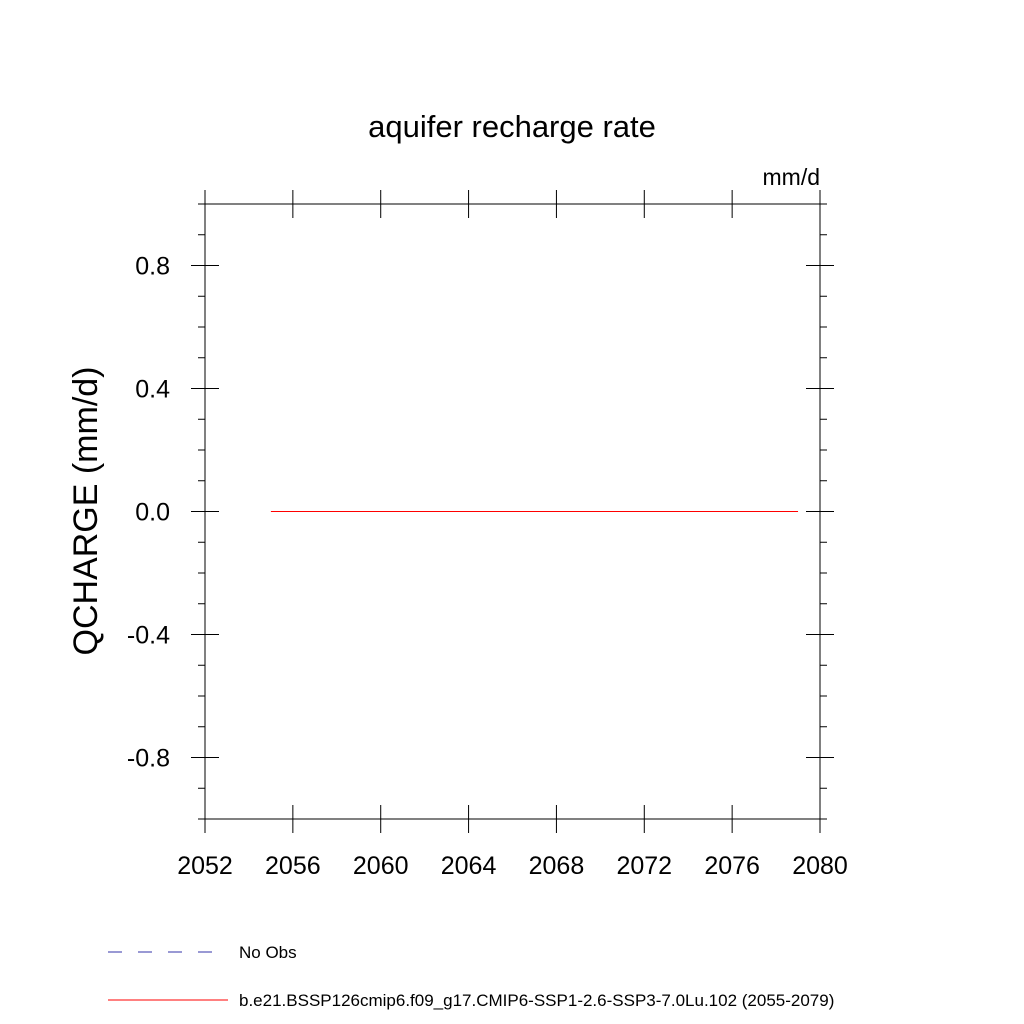 Image resolution: width=1024 pixels, height=1024 pixels. Describe the element at coordinates (557, 866) in the screenshot. I see `x-tick-label: 2068` at that location.